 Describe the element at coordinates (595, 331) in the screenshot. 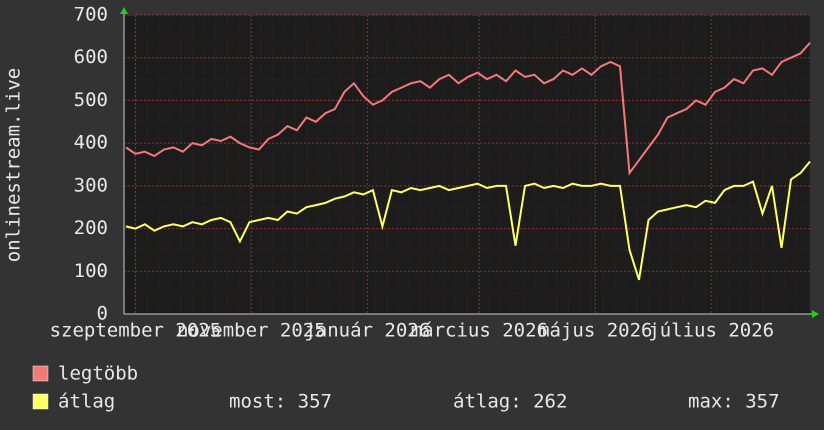

I see `x-tick-label: május 2026` at that location.